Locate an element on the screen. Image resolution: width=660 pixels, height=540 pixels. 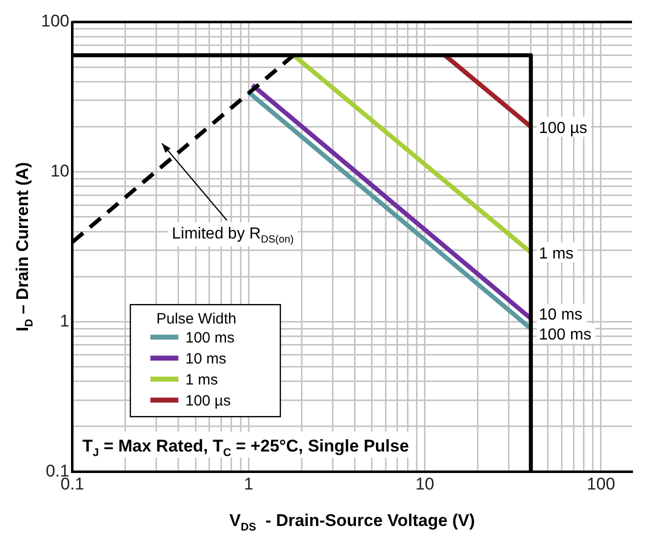
text: 100 µs is located at coordinates (563, 128).